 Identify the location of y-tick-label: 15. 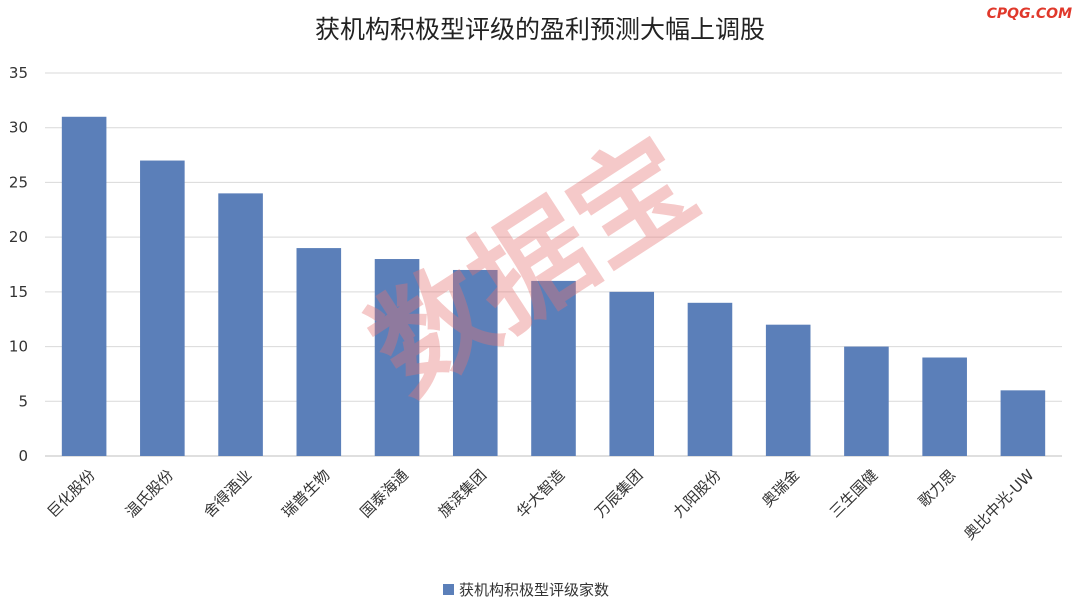
(18, 292).